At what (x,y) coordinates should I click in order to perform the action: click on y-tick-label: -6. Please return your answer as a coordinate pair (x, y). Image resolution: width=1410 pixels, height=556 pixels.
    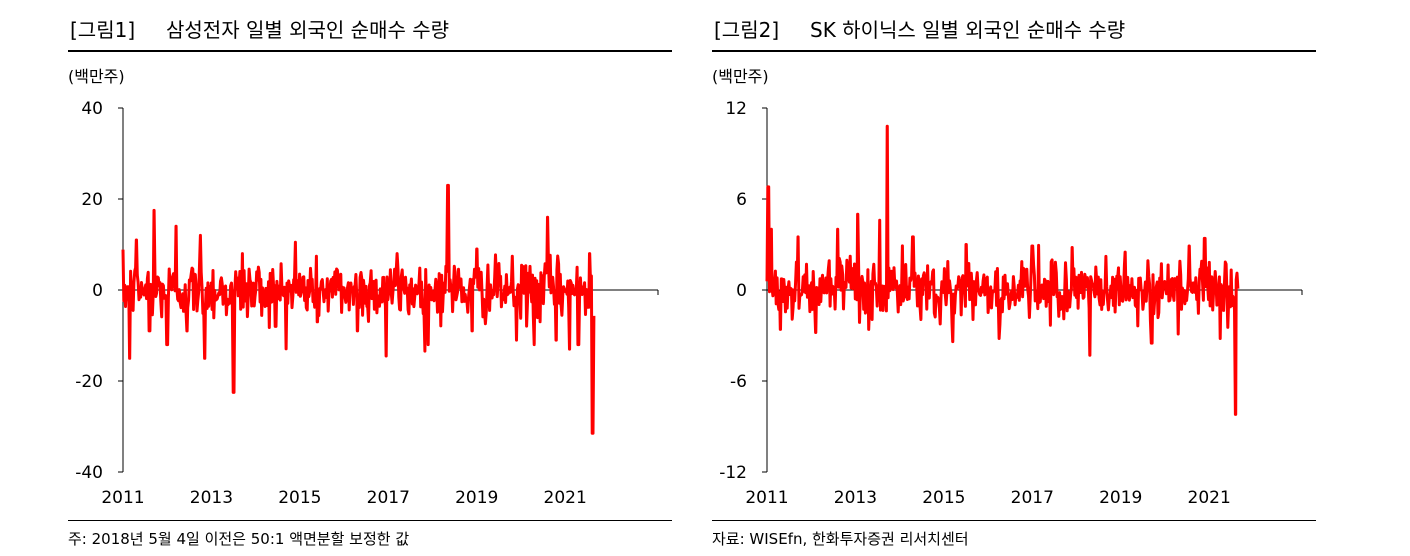
    Looking at the image, I should click on (738, 382).